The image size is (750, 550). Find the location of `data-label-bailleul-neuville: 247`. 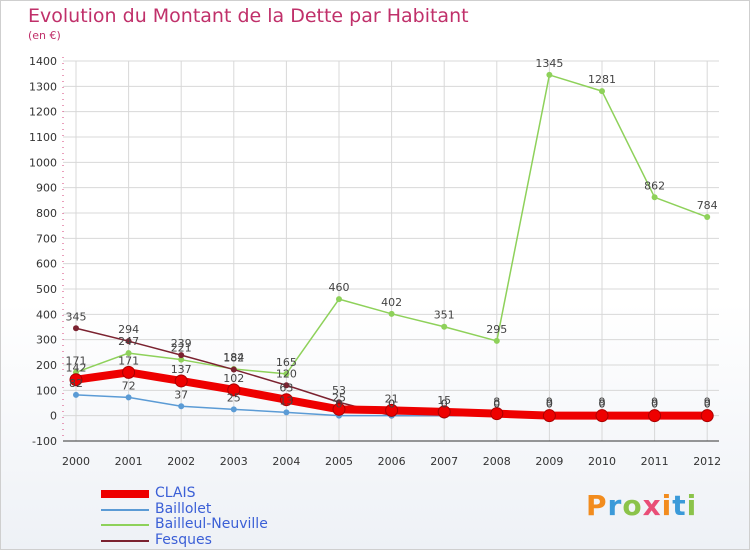

data-label-bailleul-neuville: 247 is located at coordinates (128, 341).